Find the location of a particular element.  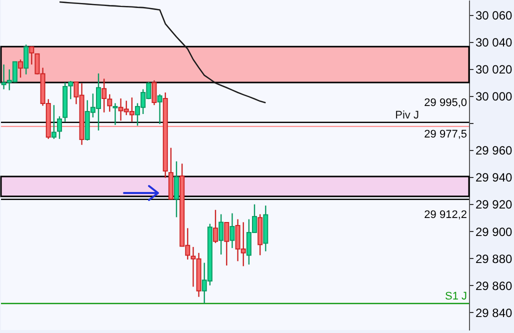

ref-line-label: 29 977,5 is located at coordinates (445, 134).